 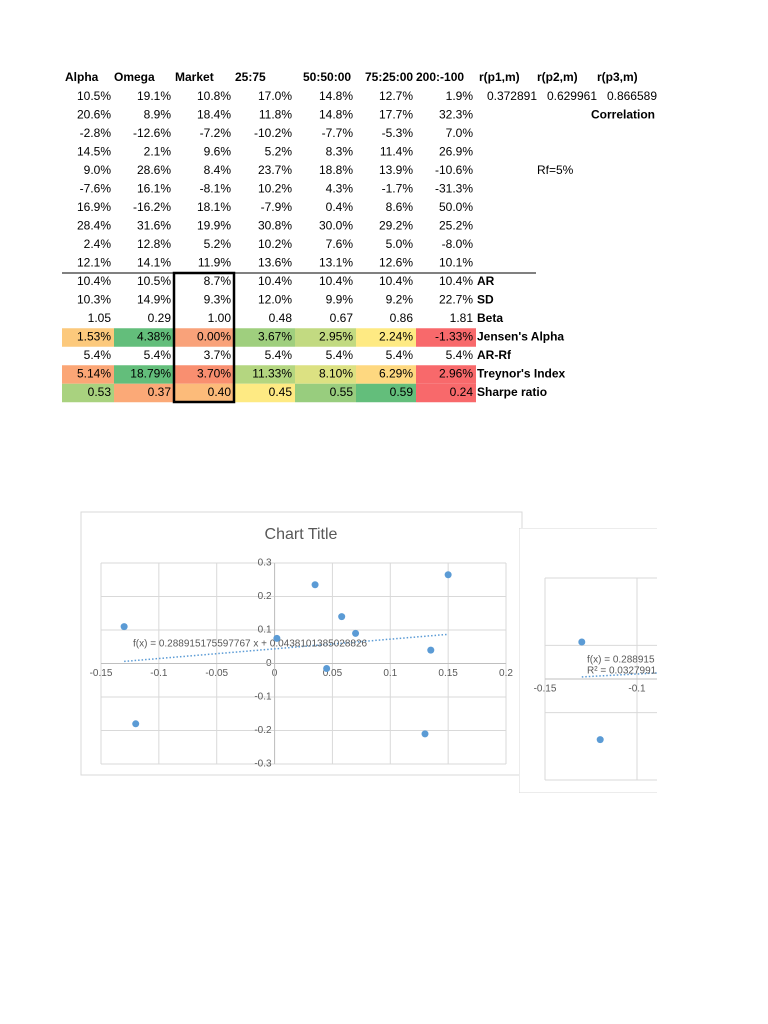 What do you see at coordinates (218, 152) in the screenshot?
I see `cell: 9.6%` at bounding box center [218, 152].